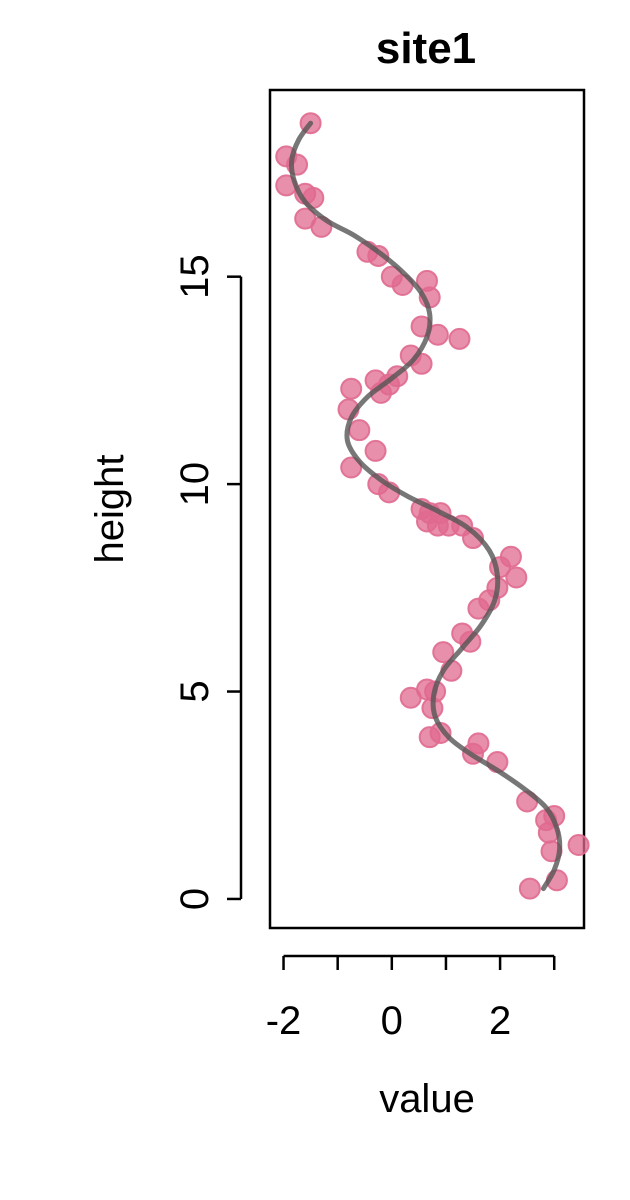 The height and width of the screenshot is (1200, 630). What do you see at coordinates (392, 1021) in the screenshot?
I see `x-tick-label: 0` at bounding box center [392, 1021].